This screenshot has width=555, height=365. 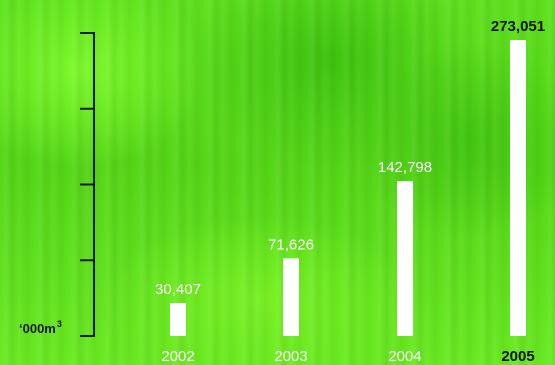 What do you see at coordinates (57, 184) in the screenshot?
I see `y-axis: ‘000m 3` at bounding box center [57, 184].